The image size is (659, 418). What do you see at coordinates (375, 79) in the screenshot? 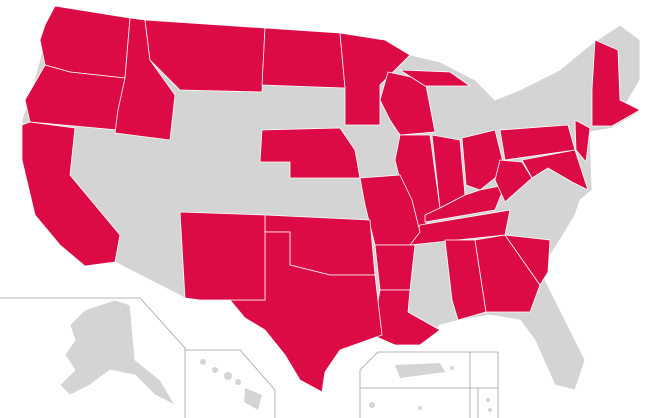
I see `state-MN` at bounding box center [375, 79].